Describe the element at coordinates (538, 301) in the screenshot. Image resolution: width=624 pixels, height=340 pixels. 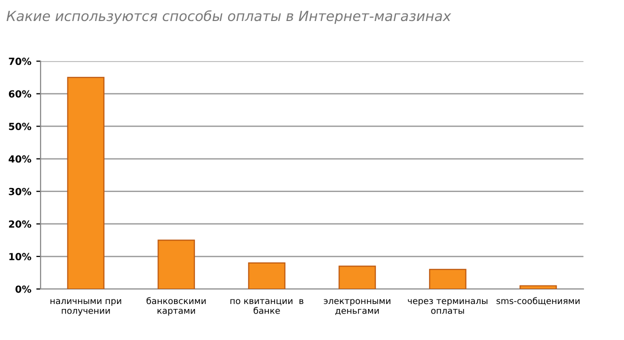
I see `x-tick-label: sms-сообщениями` at that location.